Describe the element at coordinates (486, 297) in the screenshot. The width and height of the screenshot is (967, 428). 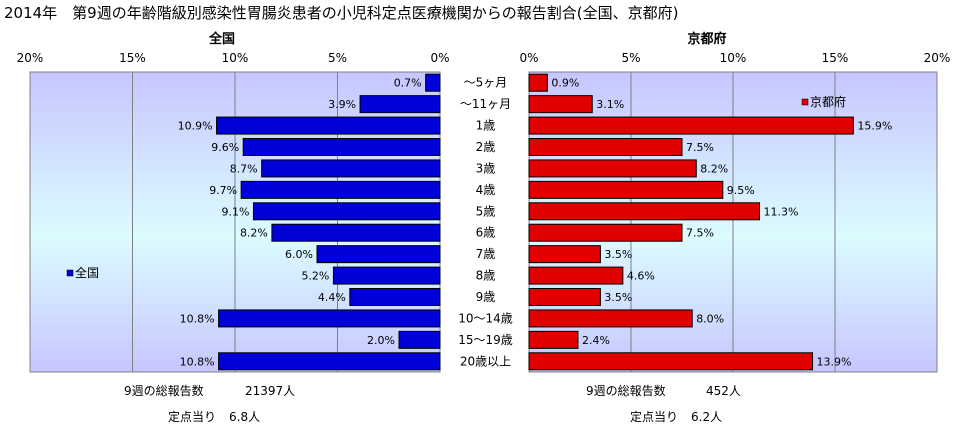
I see `category-label: 9歳` at that location.